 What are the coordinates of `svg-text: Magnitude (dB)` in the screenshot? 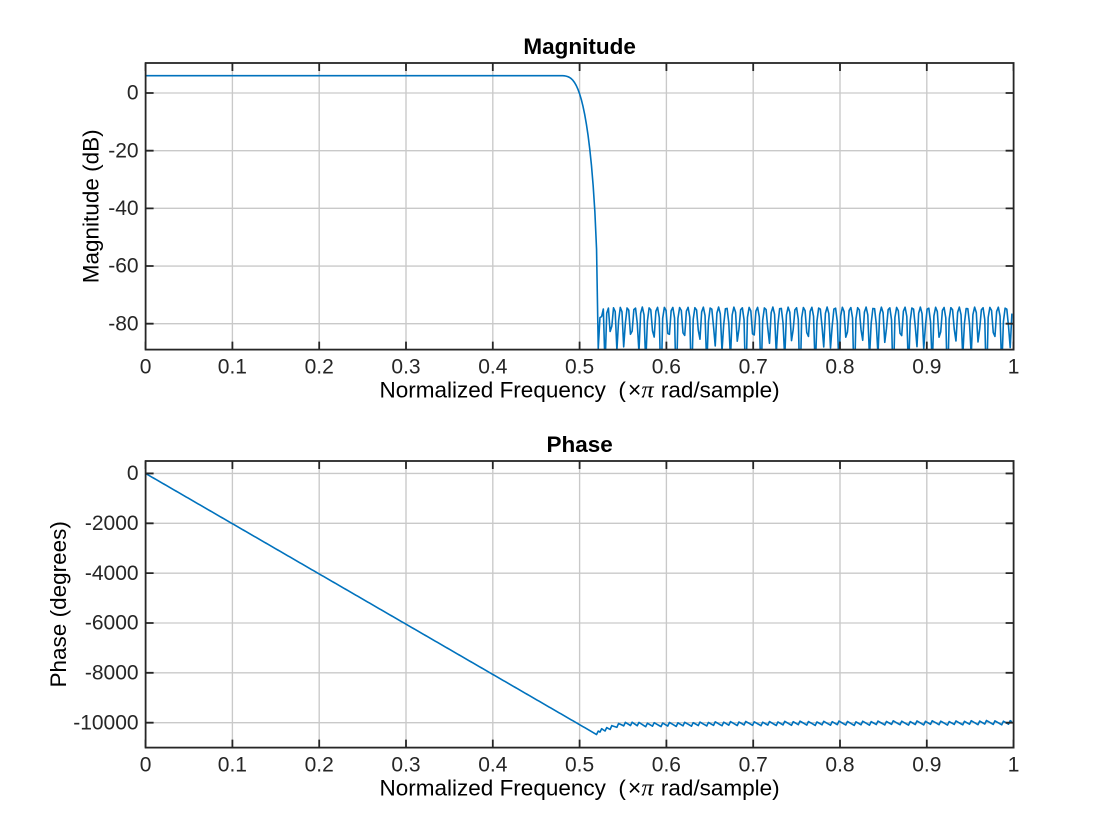 It's located at (90, 206).